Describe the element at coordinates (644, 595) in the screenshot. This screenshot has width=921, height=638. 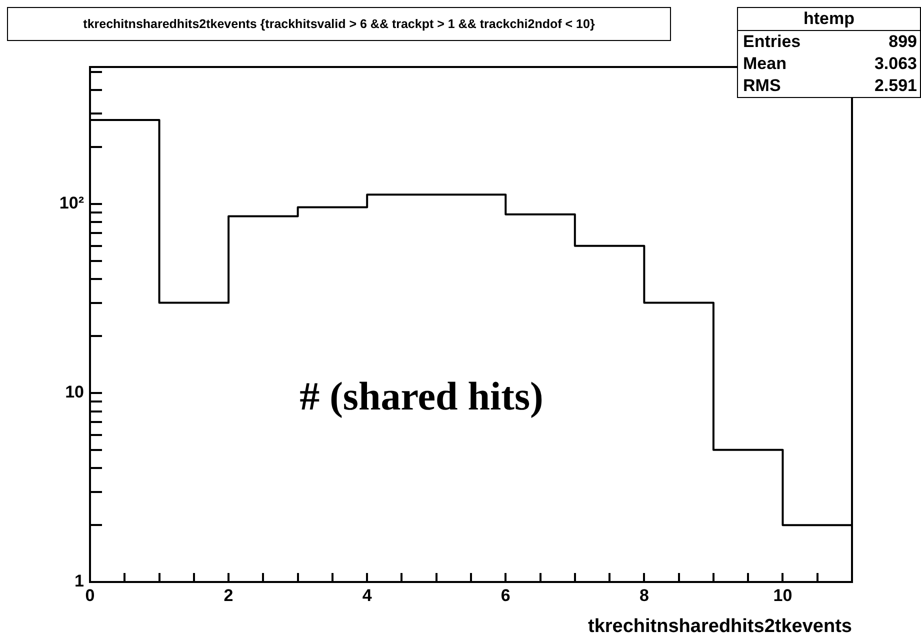
I see `x-tick-label: 8` at that location.